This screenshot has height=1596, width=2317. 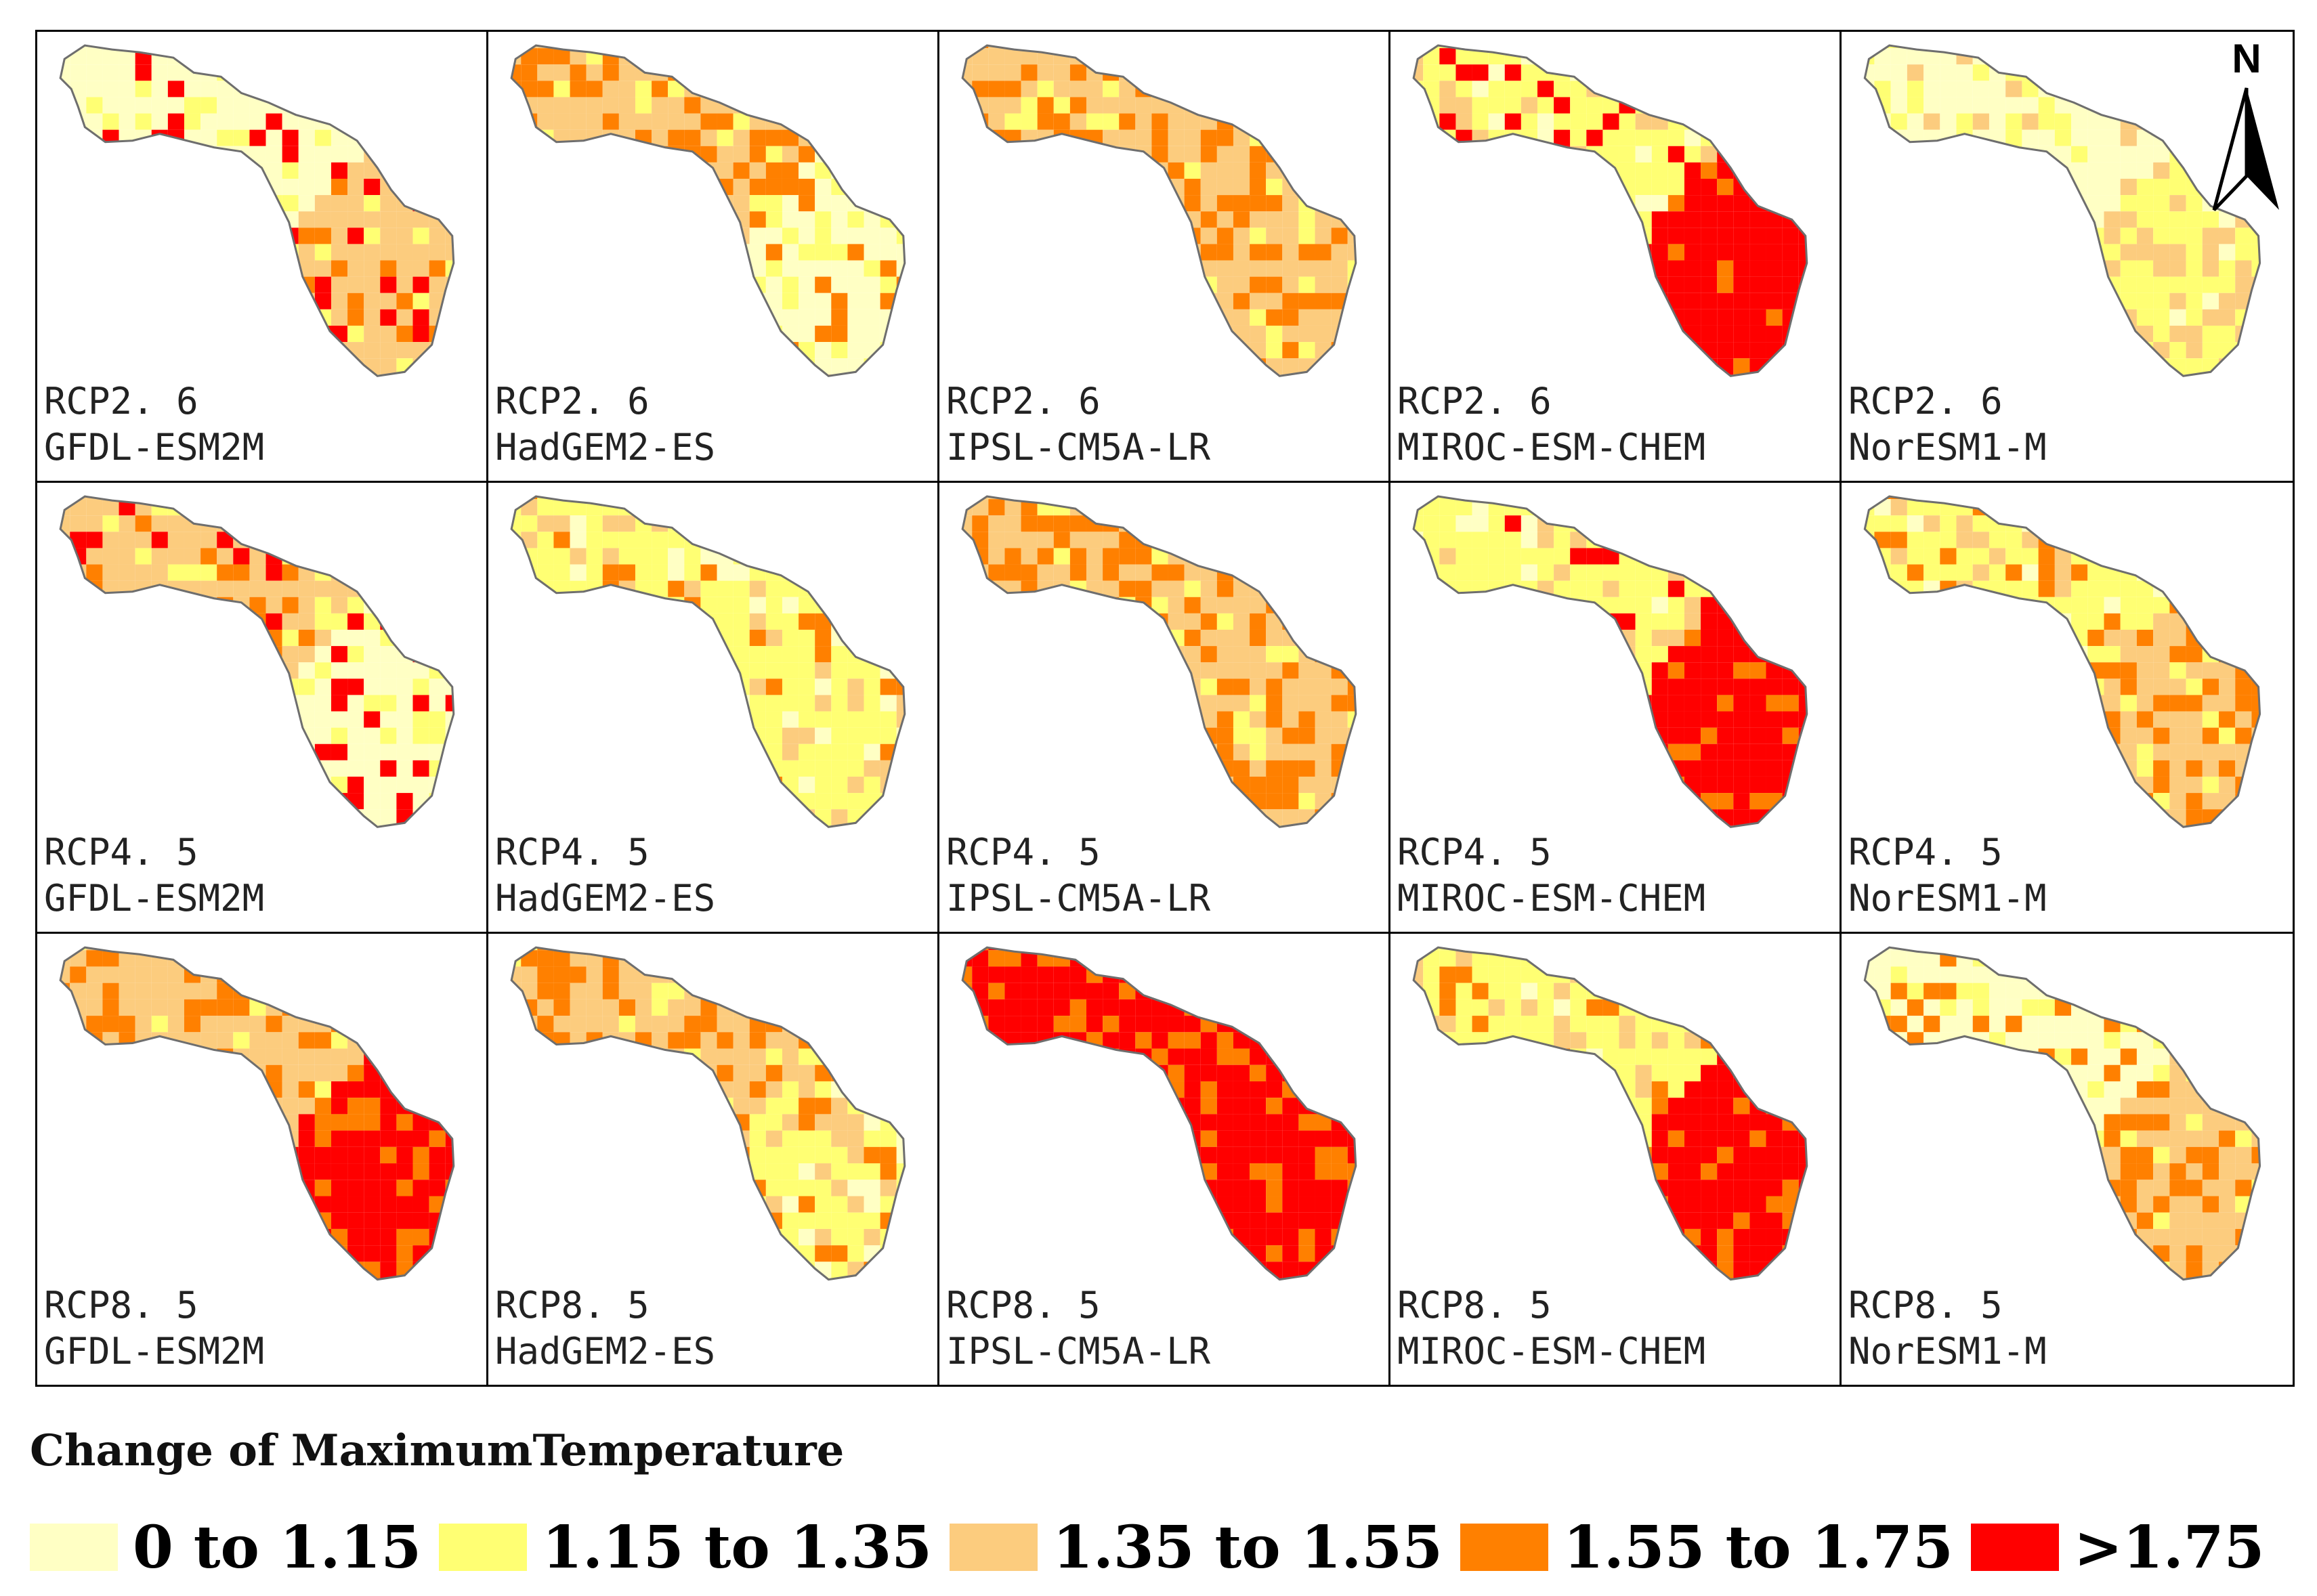 I want to click on map-panel: RCP4. 5 NorESM1-M, so click(x=2067, y=709).